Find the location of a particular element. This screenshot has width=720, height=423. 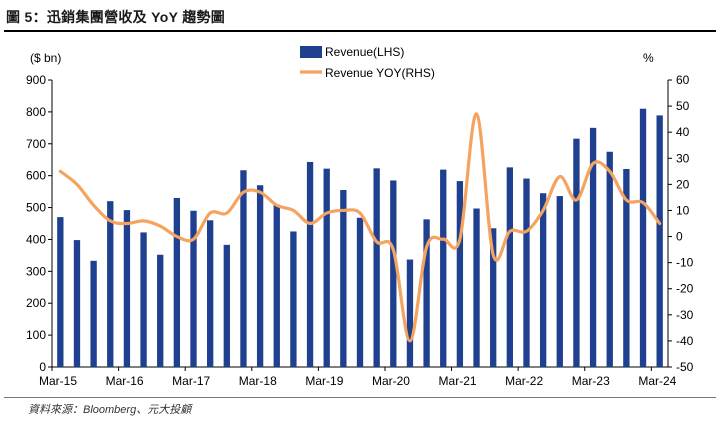

x-tick-label: Mar-18 is located at coordinates (258, 381).